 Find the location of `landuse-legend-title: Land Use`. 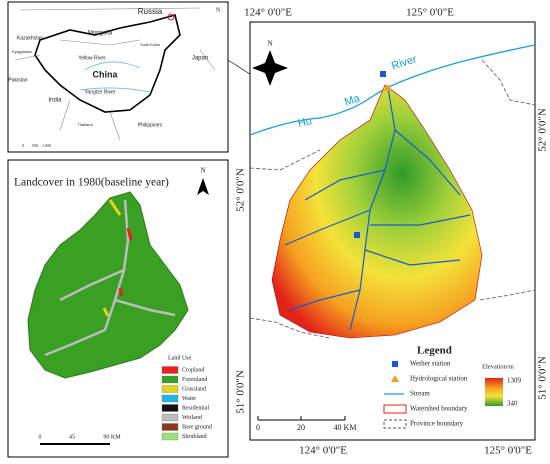

landuse-legend-title: Land Use is located at coordinates (179, 358).